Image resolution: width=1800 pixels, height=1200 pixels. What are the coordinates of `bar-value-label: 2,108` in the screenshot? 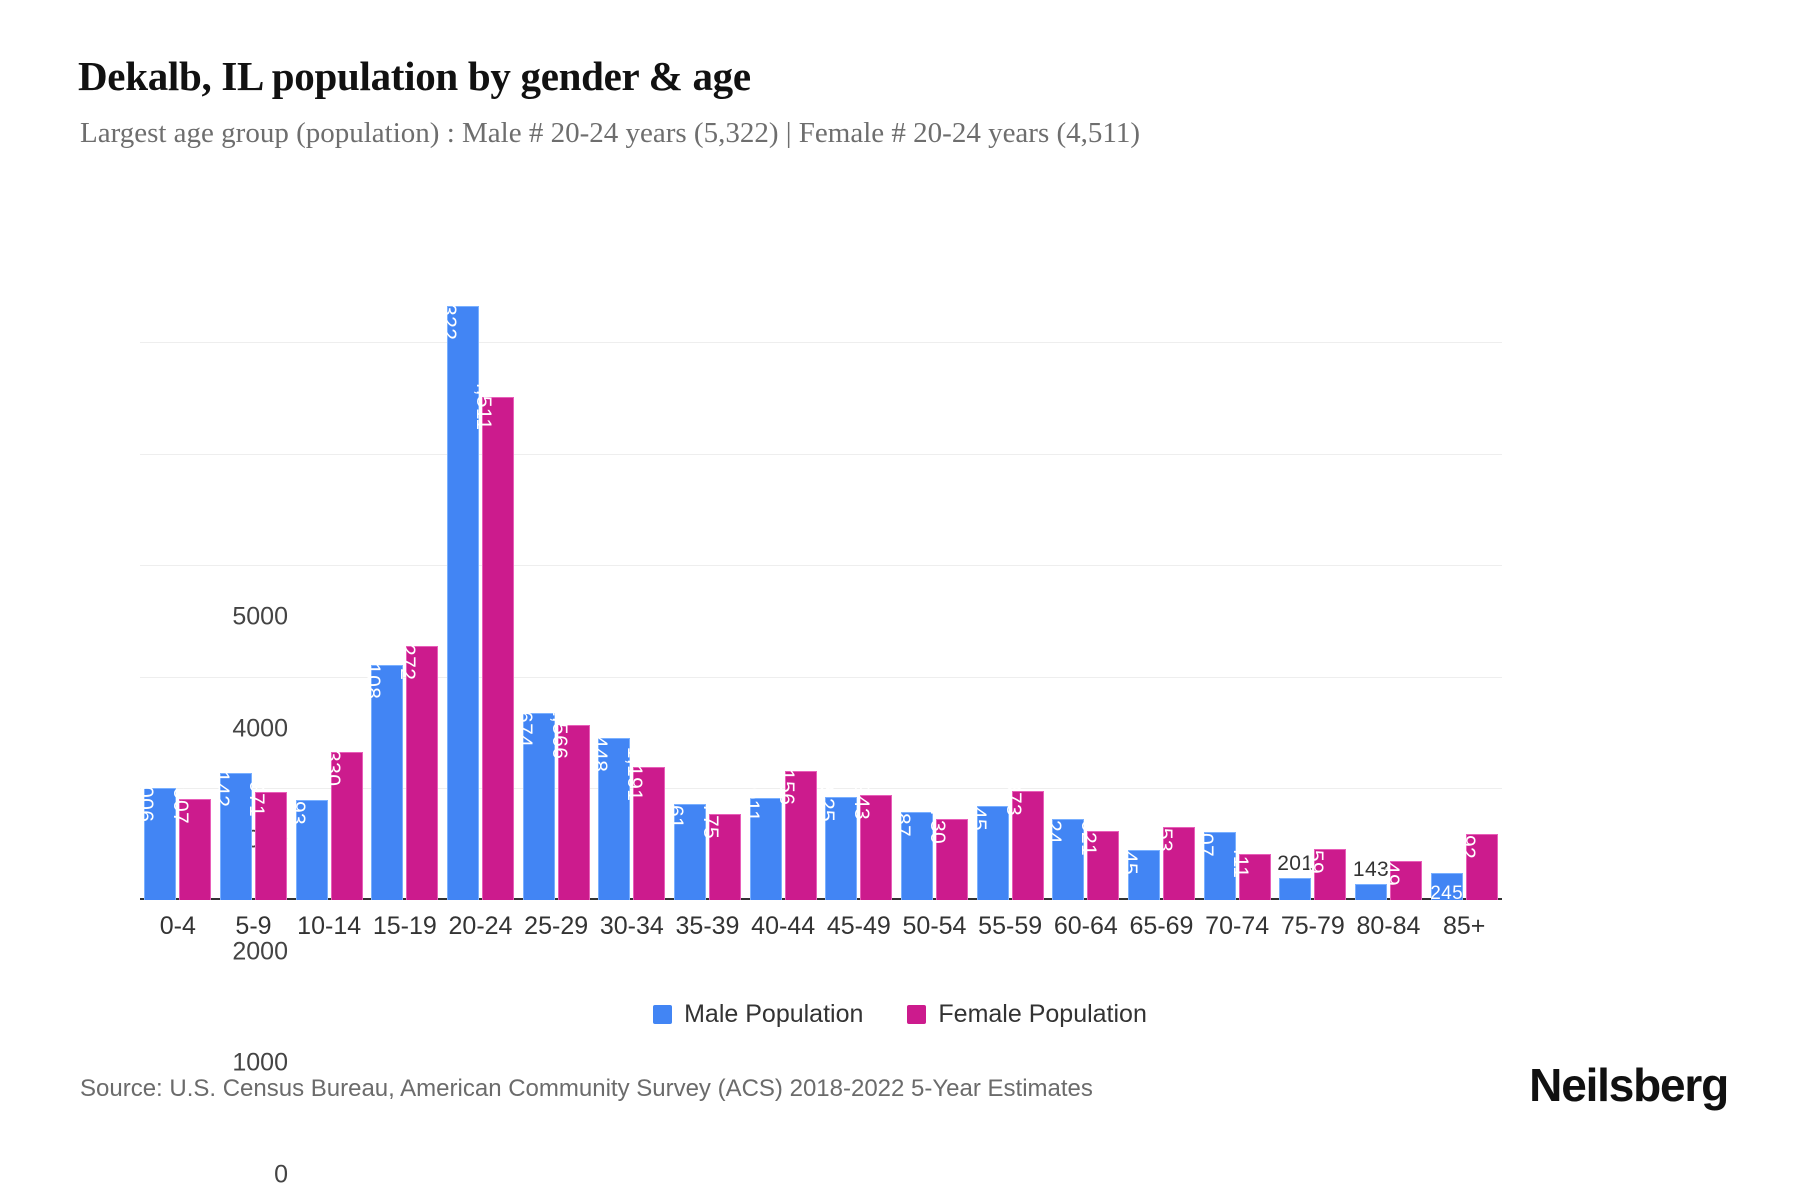 It's located at (373, 672).